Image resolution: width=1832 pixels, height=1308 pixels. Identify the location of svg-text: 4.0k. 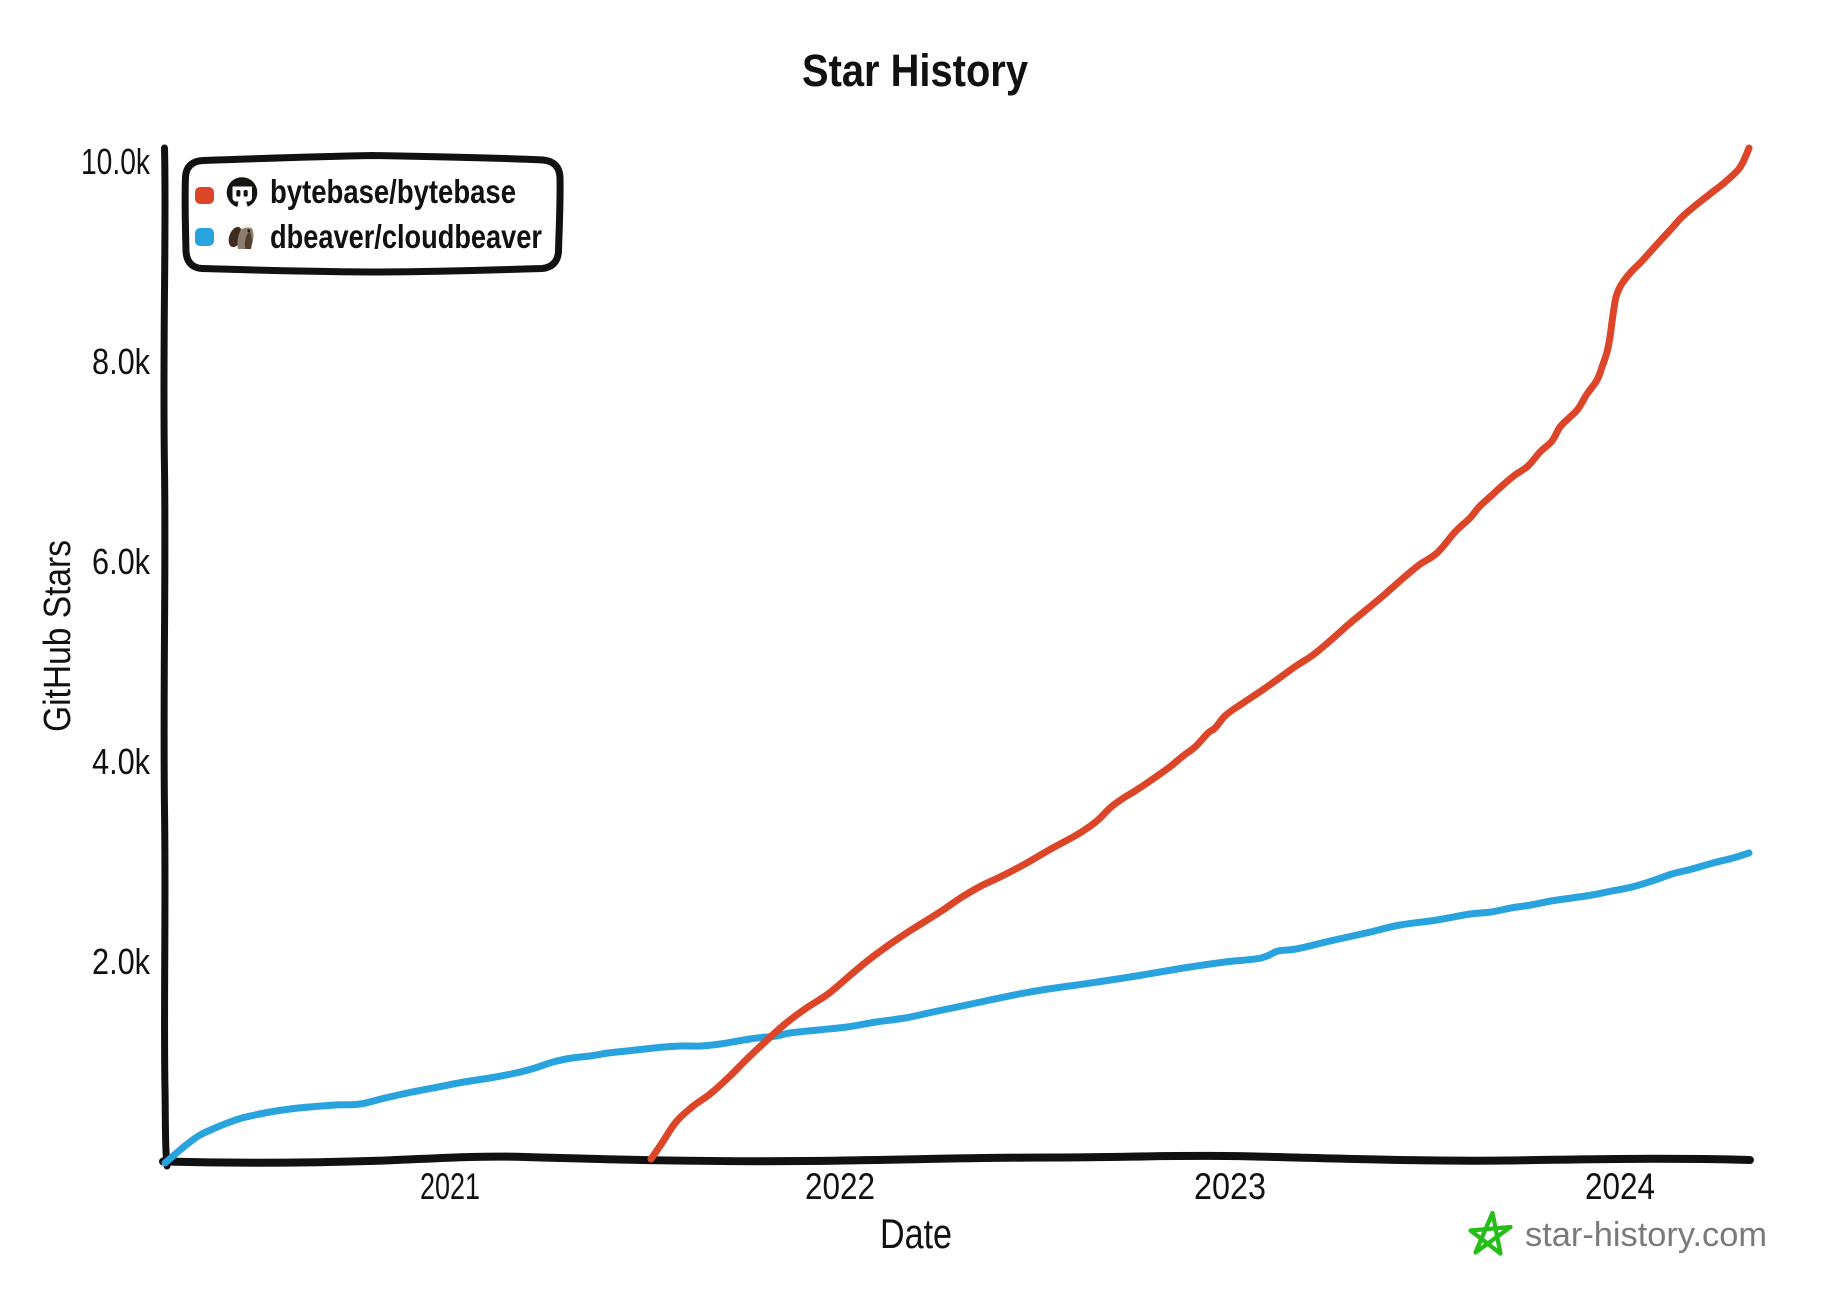
(121, 761).